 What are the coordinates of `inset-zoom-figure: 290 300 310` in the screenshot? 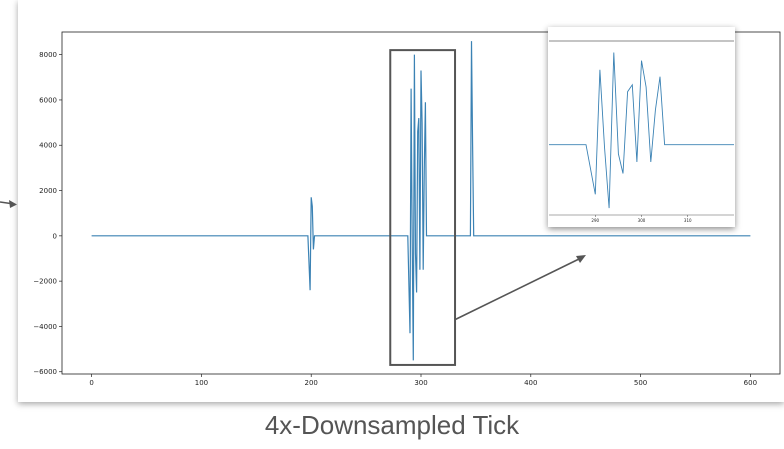 It's located at (641, 127).